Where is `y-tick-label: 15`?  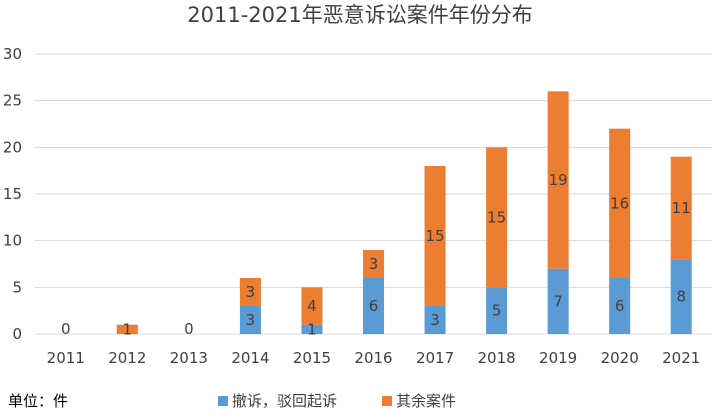 y-tick-label: 15 is located at coordinates (12, 194).